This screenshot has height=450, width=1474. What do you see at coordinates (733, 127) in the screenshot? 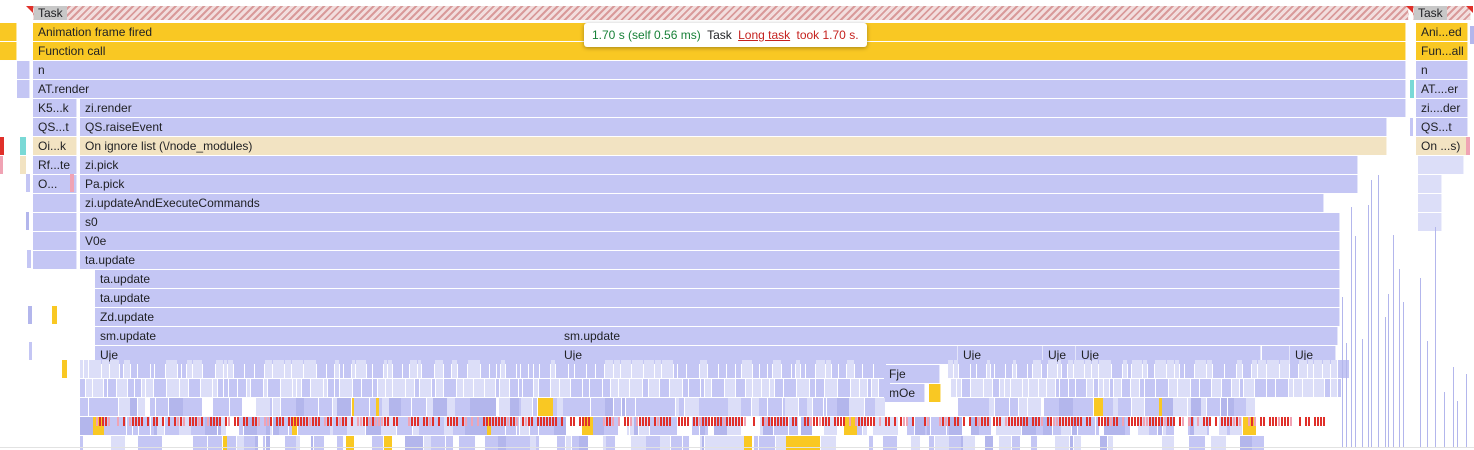
I see `flame-frame: QS.raiseEvent` at bounding box center [733, 127].